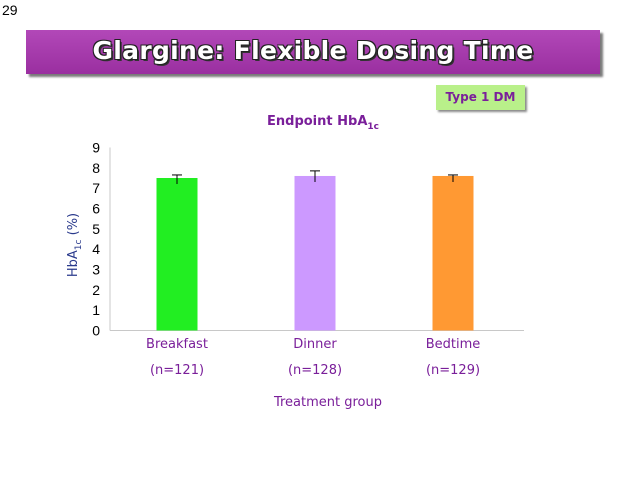  I want to click on x-sample-size-label: (n=129), so click(453, 370).